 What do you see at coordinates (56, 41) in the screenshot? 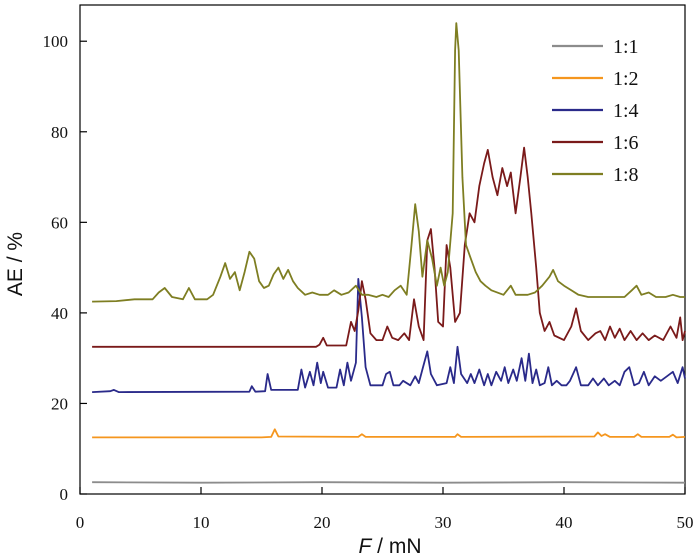
I see `y-tick-label: 100` at bounding box center [56, 41].